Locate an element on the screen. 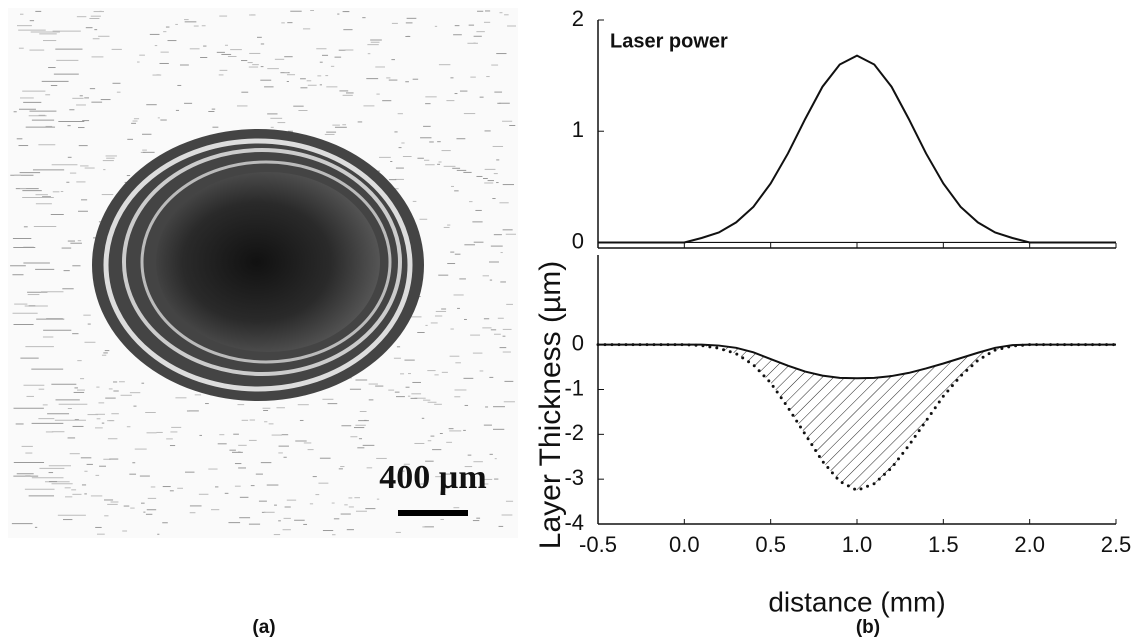  y-tick-label: 1 is located at coordinates (578, 129).